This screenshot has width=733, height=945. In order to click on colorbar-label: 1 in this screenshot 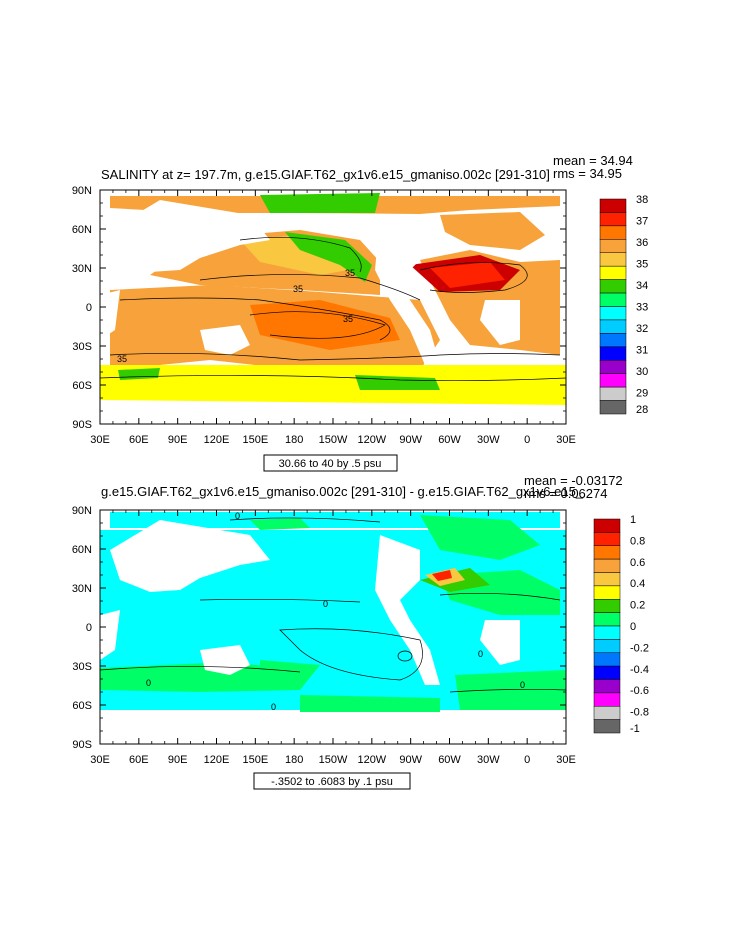, I will do `click(633, 520)`.